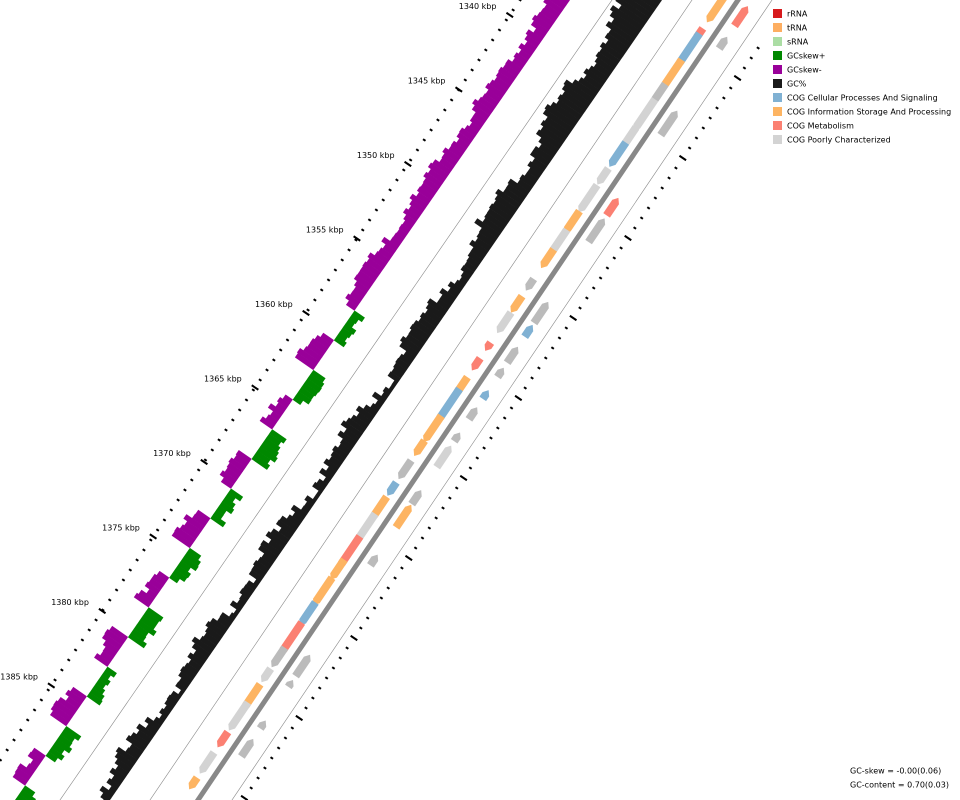  What do you see at coordinates (797, 28) in the screenshot?
I see `legend-label: tRNA` at bounding box center [797, 28].